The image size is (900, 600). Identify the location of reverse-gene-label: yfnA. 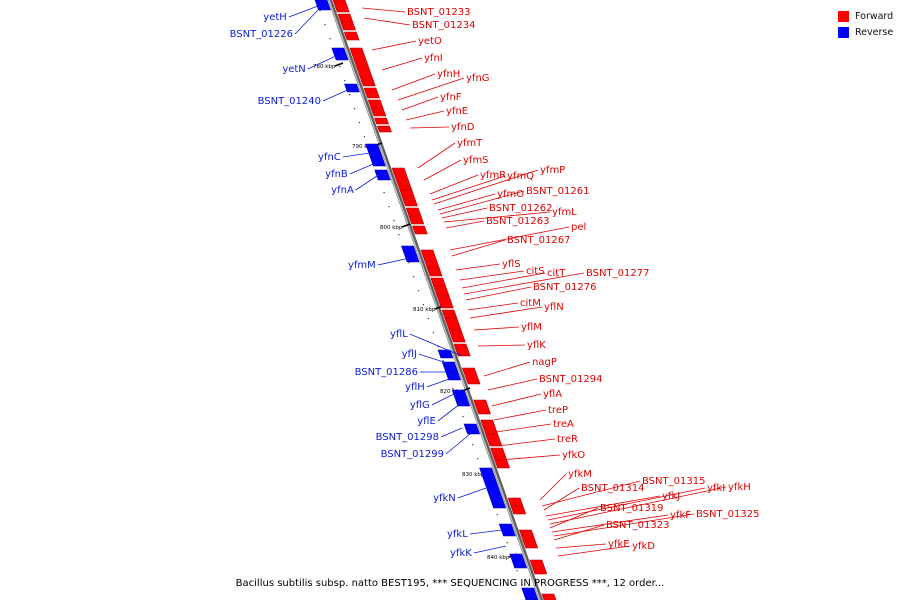
(342, 190).